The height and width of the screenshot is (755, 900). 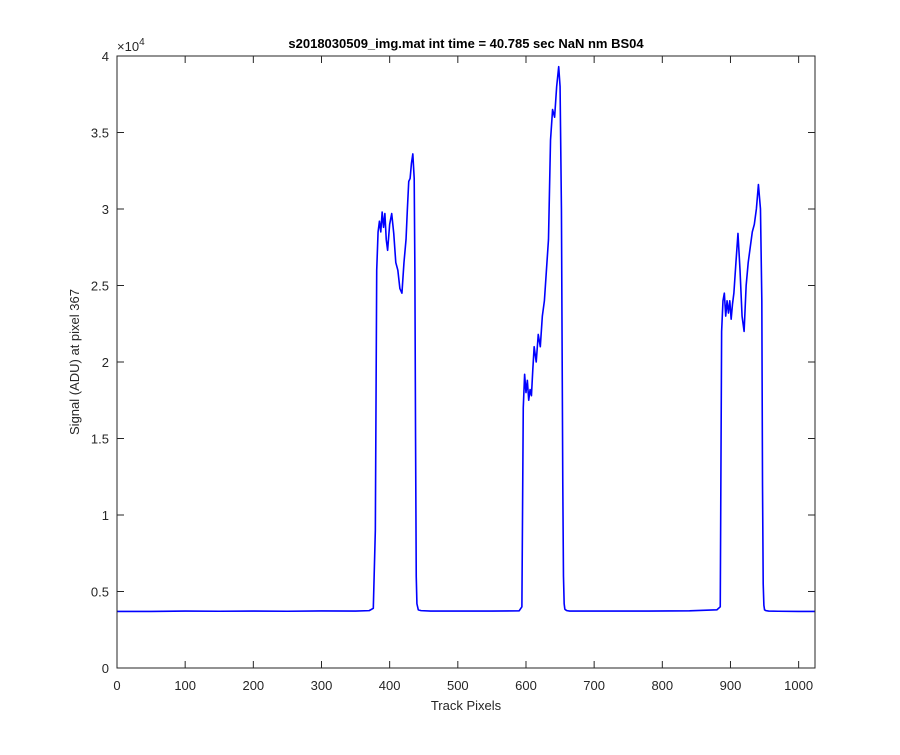 I want to click on y-tick-label: 4, so click(x=105, y=56).